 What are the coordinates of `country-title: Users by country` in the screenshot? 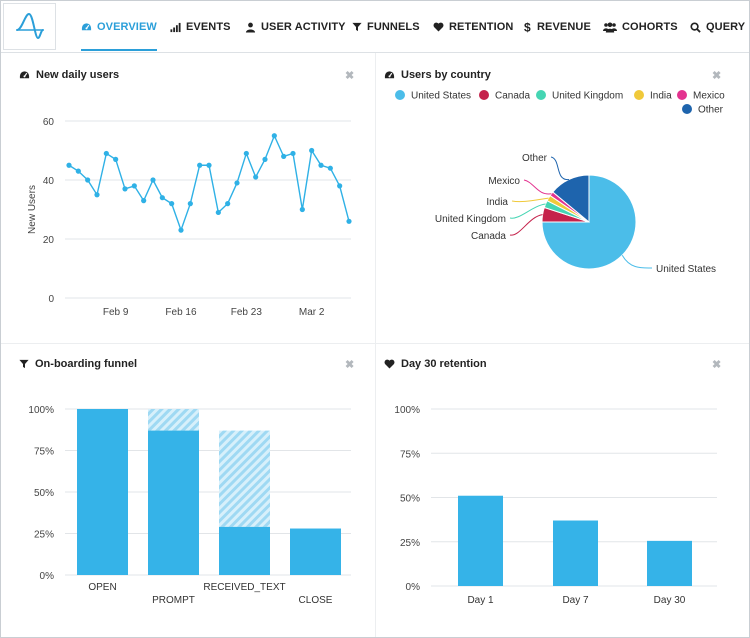 It's located at (437, 75).